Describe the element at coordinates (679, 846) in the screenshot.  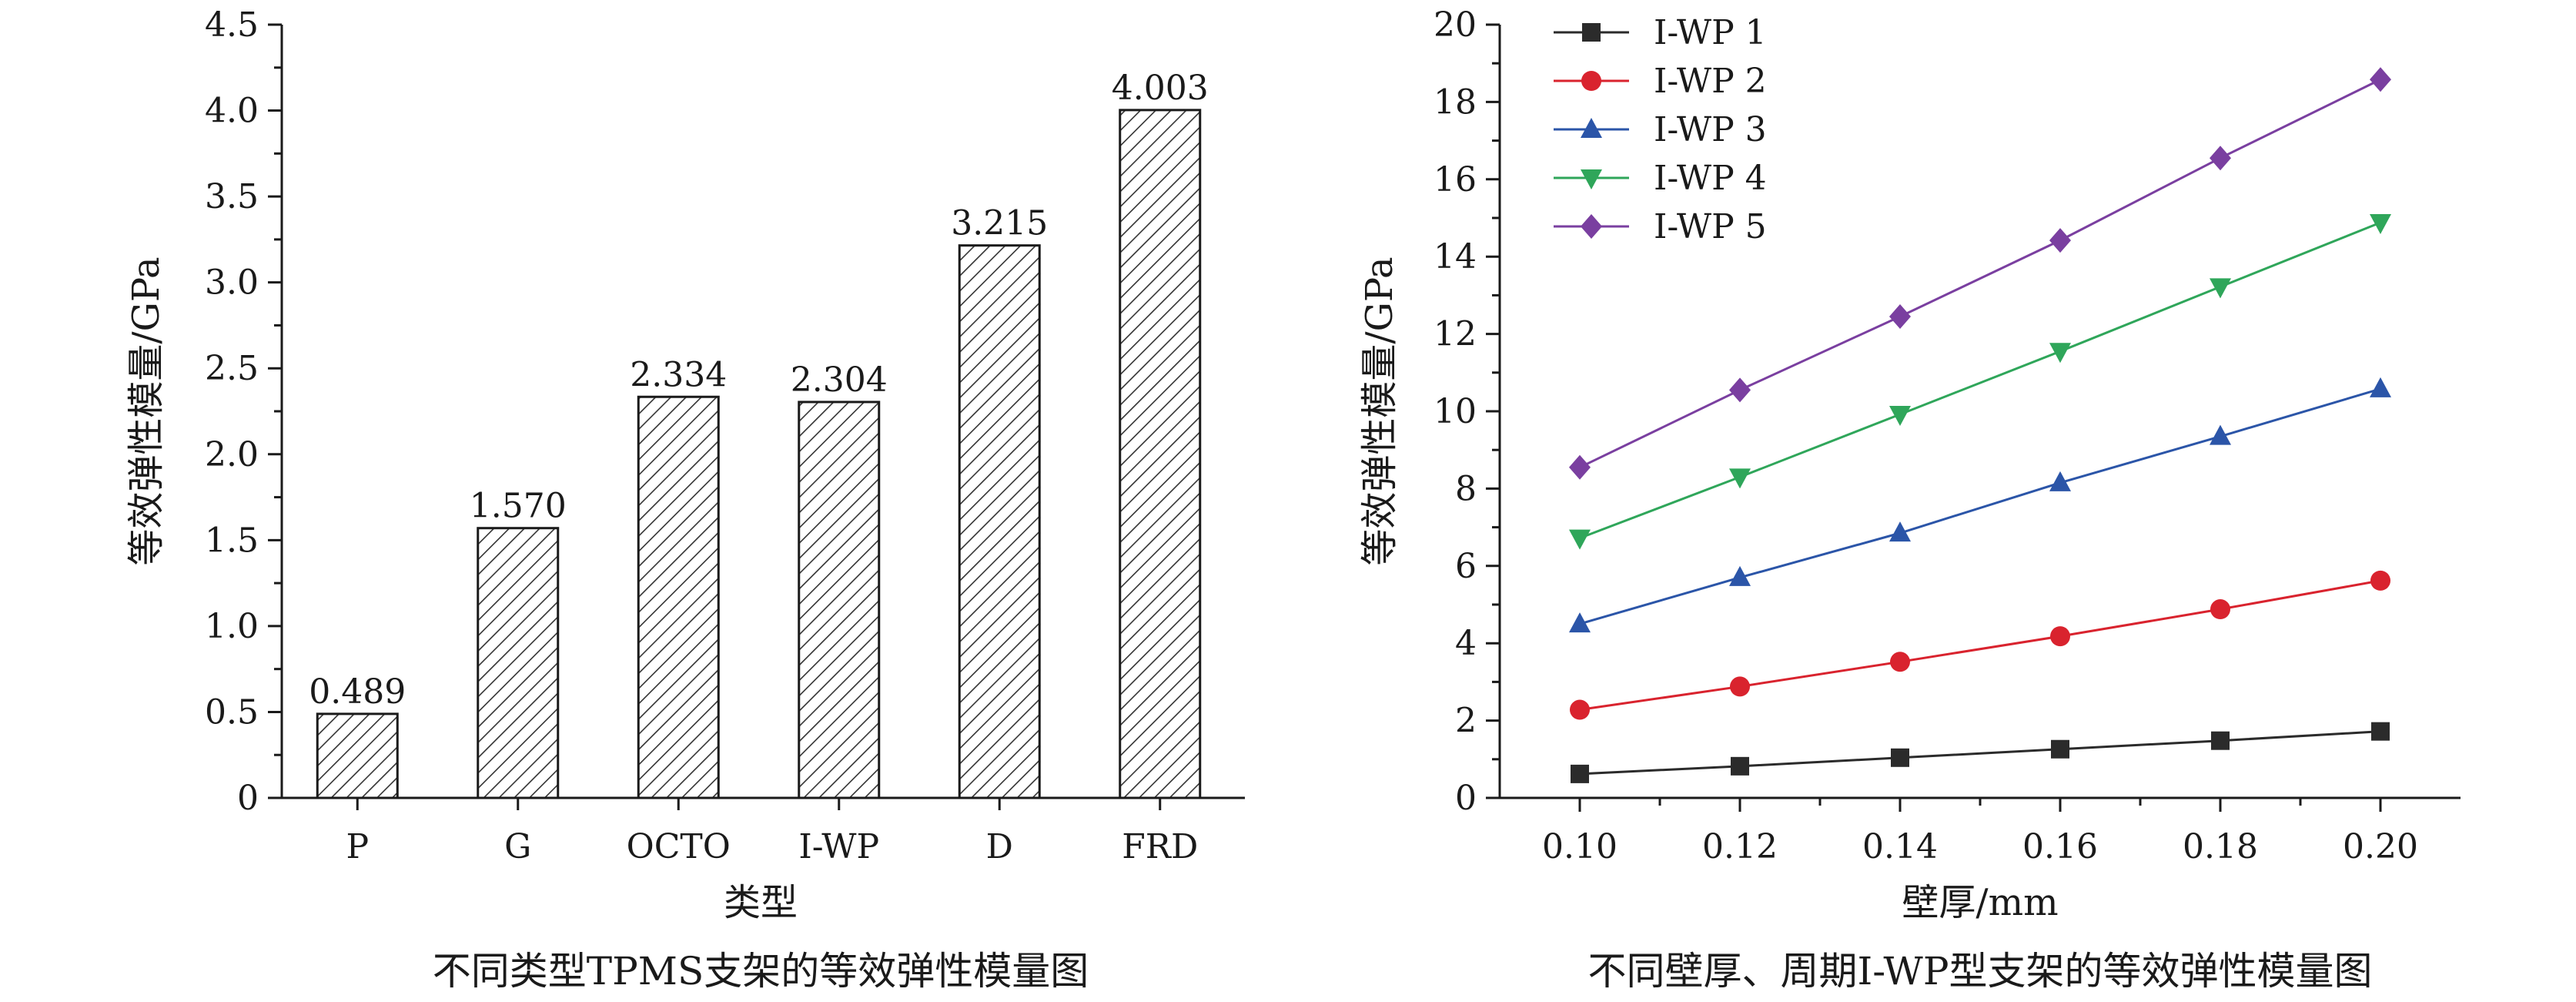
I see `bar-x-tick-label: OCTO` at that location.